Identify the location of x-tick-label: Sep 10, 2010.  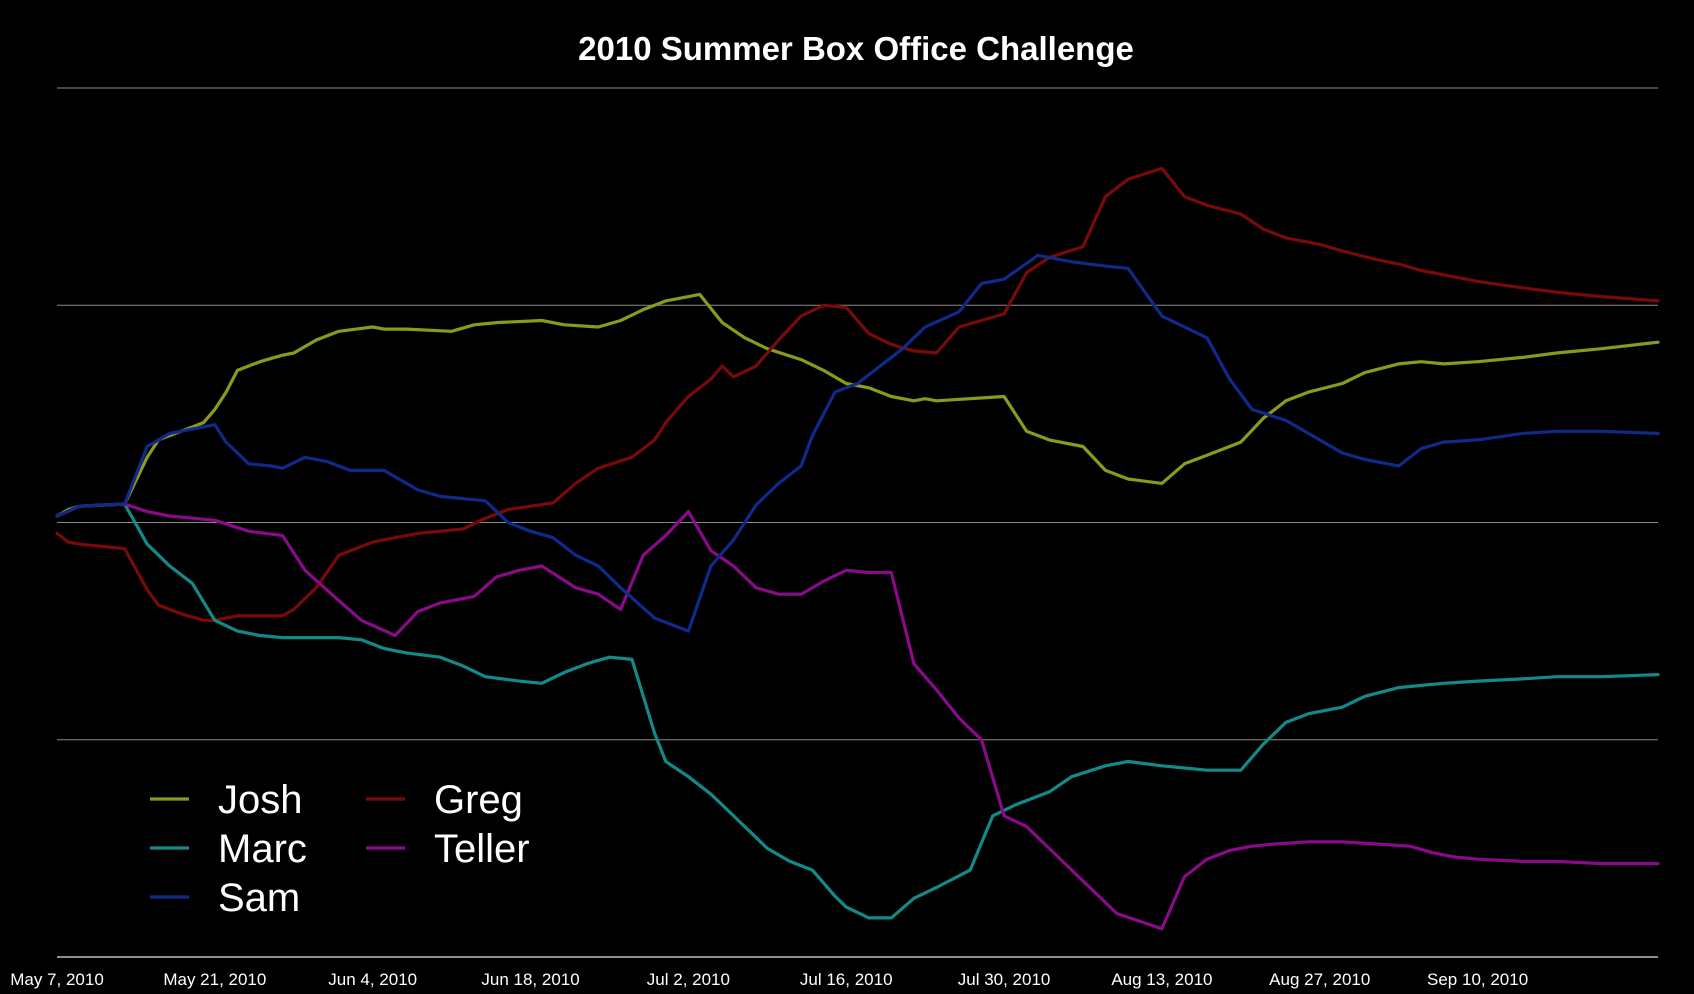
(1477, 979).